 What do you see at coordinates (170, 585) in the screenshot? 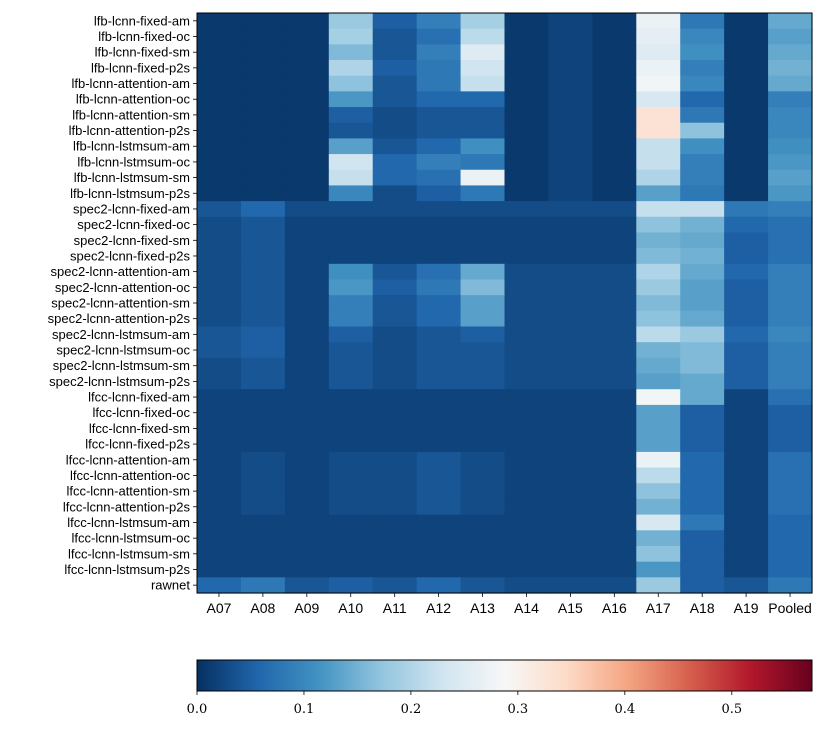
I see `row-label: rawnet` at bounding box center [170, 585].